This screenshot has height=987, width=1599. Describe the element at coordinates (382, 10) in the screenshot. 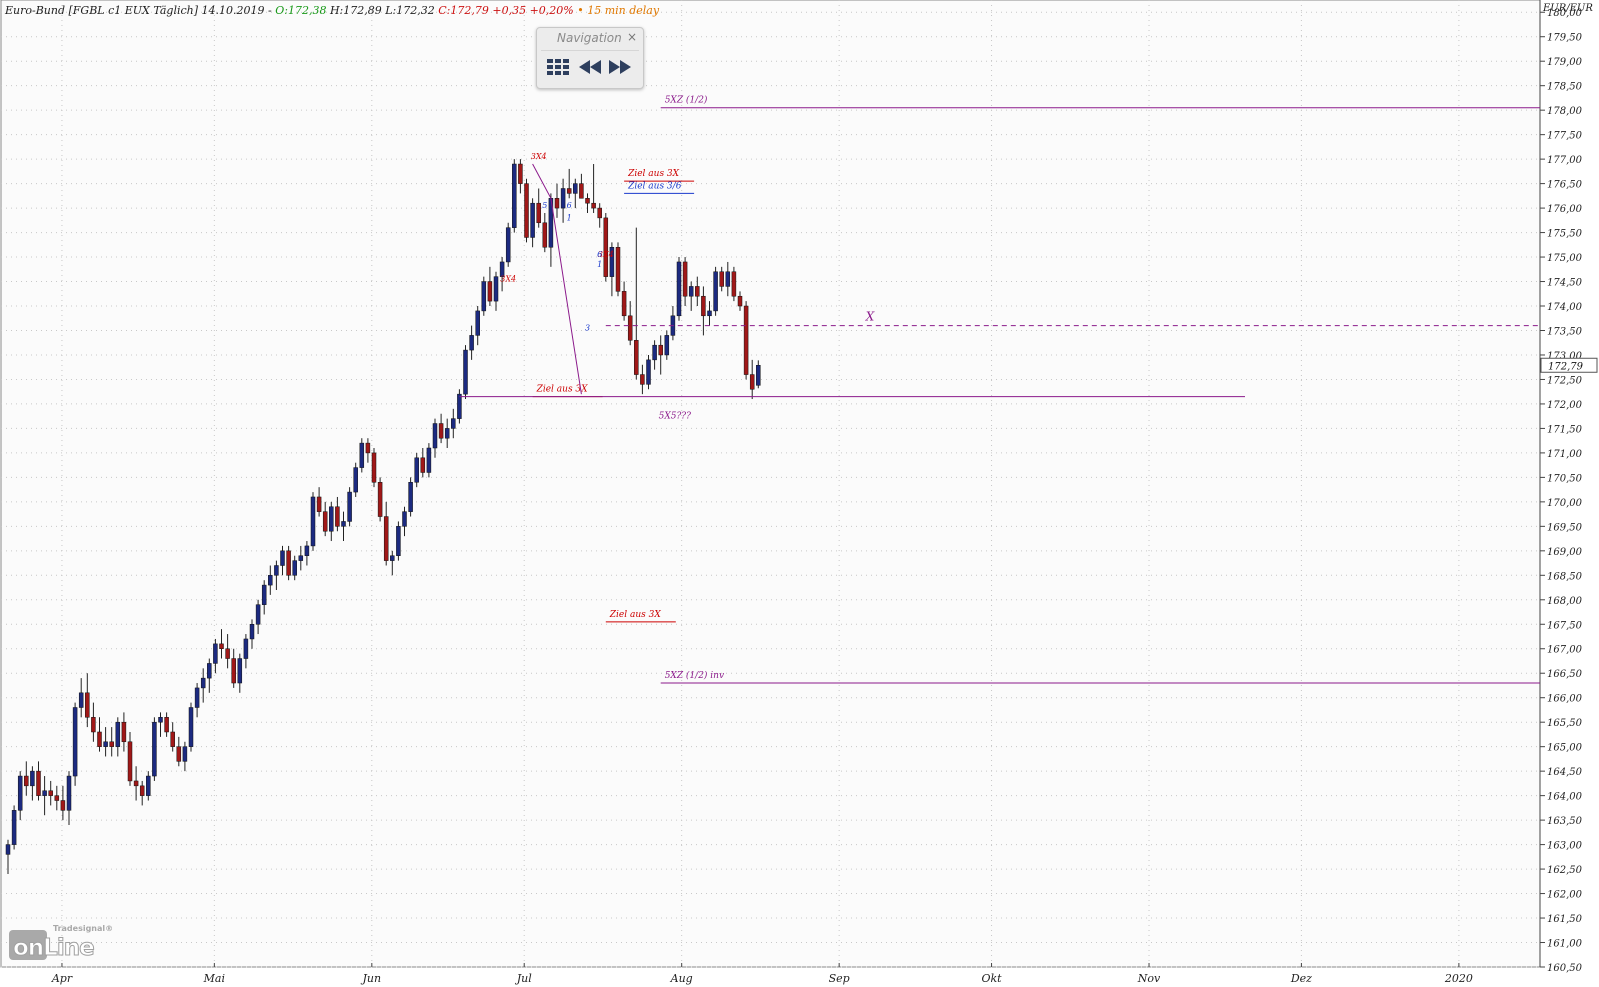

I see `high-low-price: H:172,89 L:172,32` at that location.